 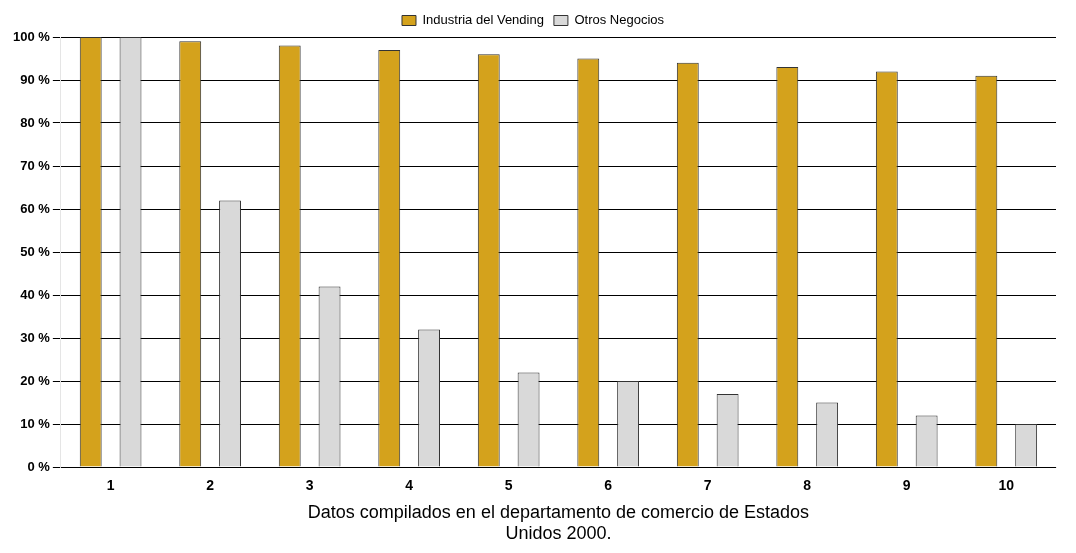 I want to click on x-tick-label: 7, so click(x=707, y=485).